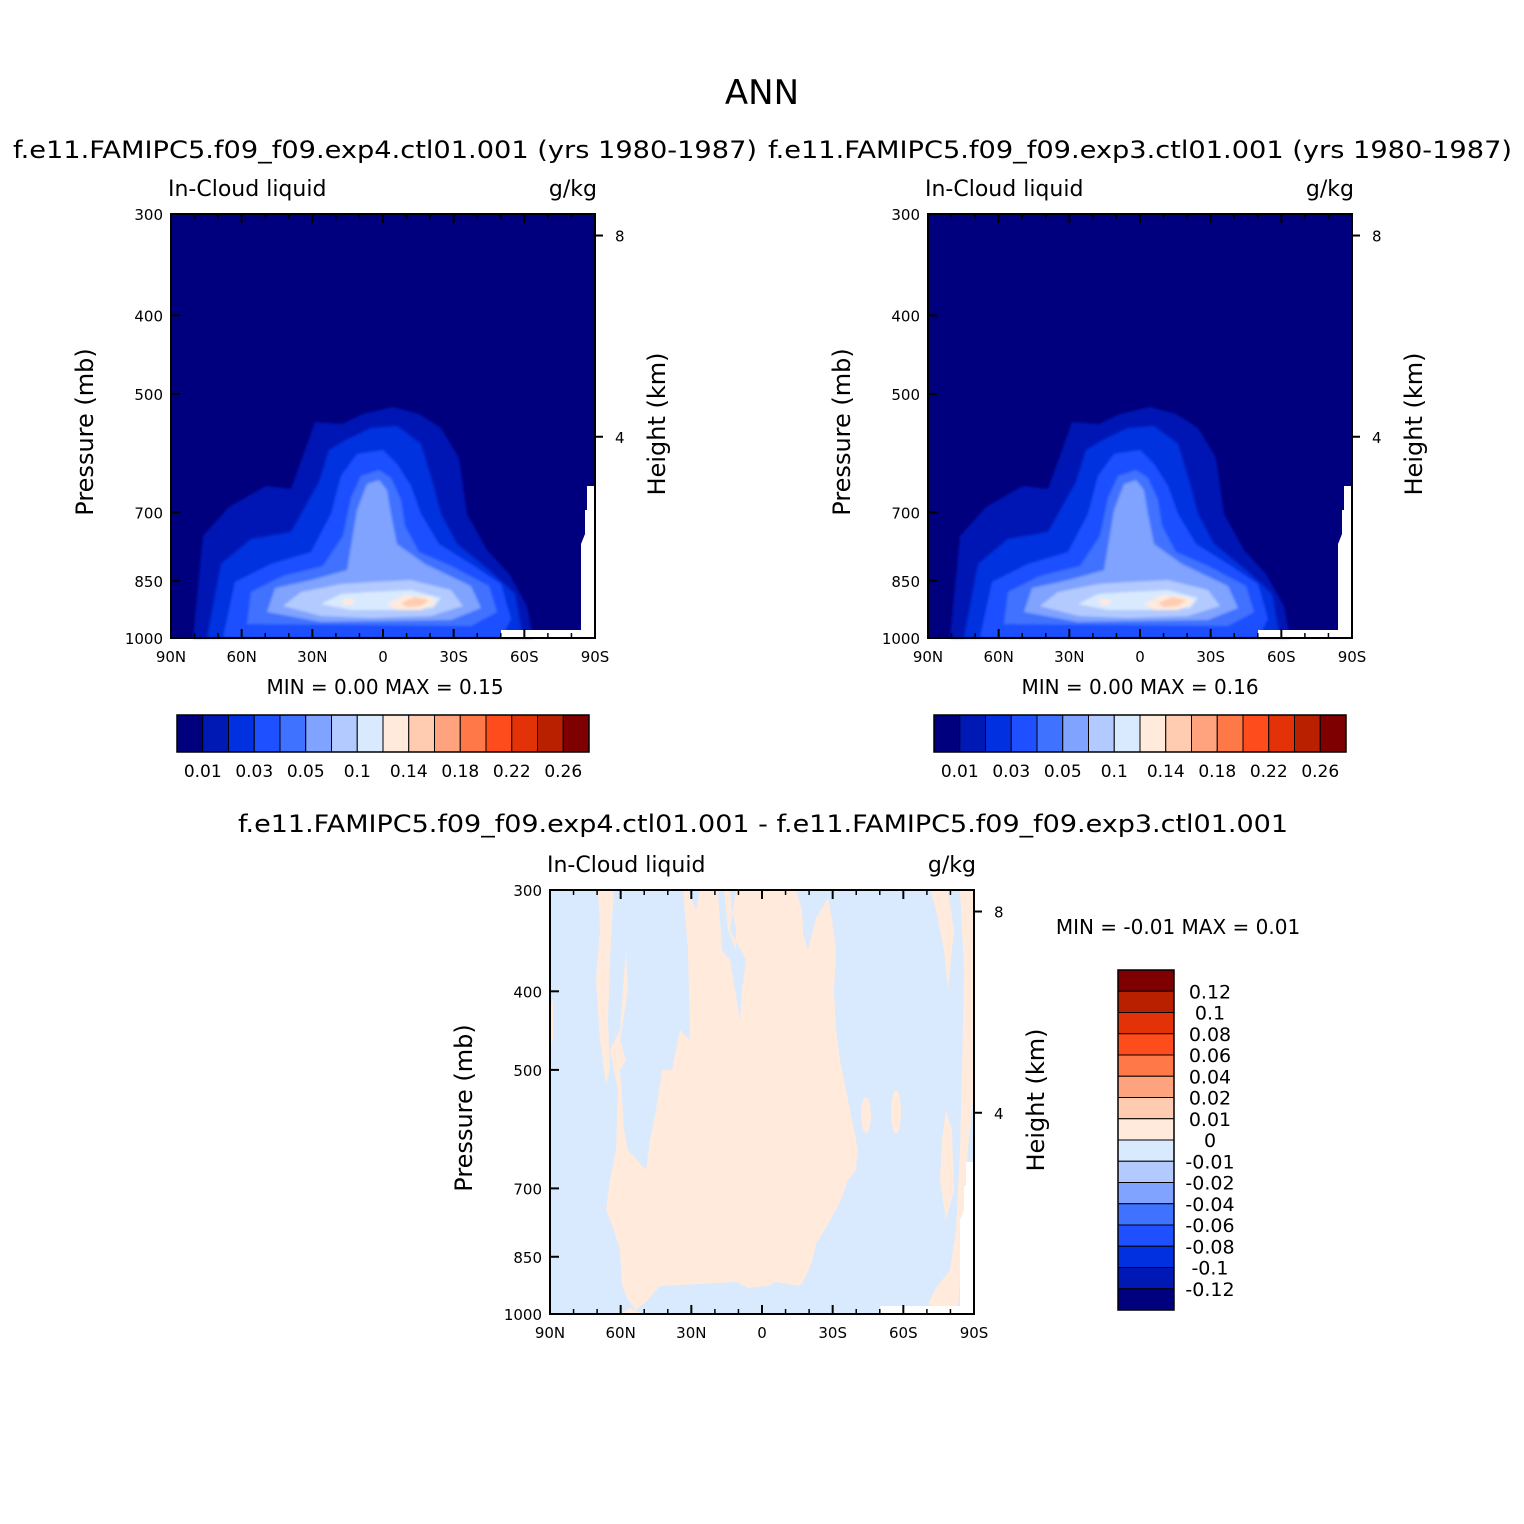  Describe the element at coordinates (573, 189) in the screenshot. I see `left-units-label: g/kg` at that location.